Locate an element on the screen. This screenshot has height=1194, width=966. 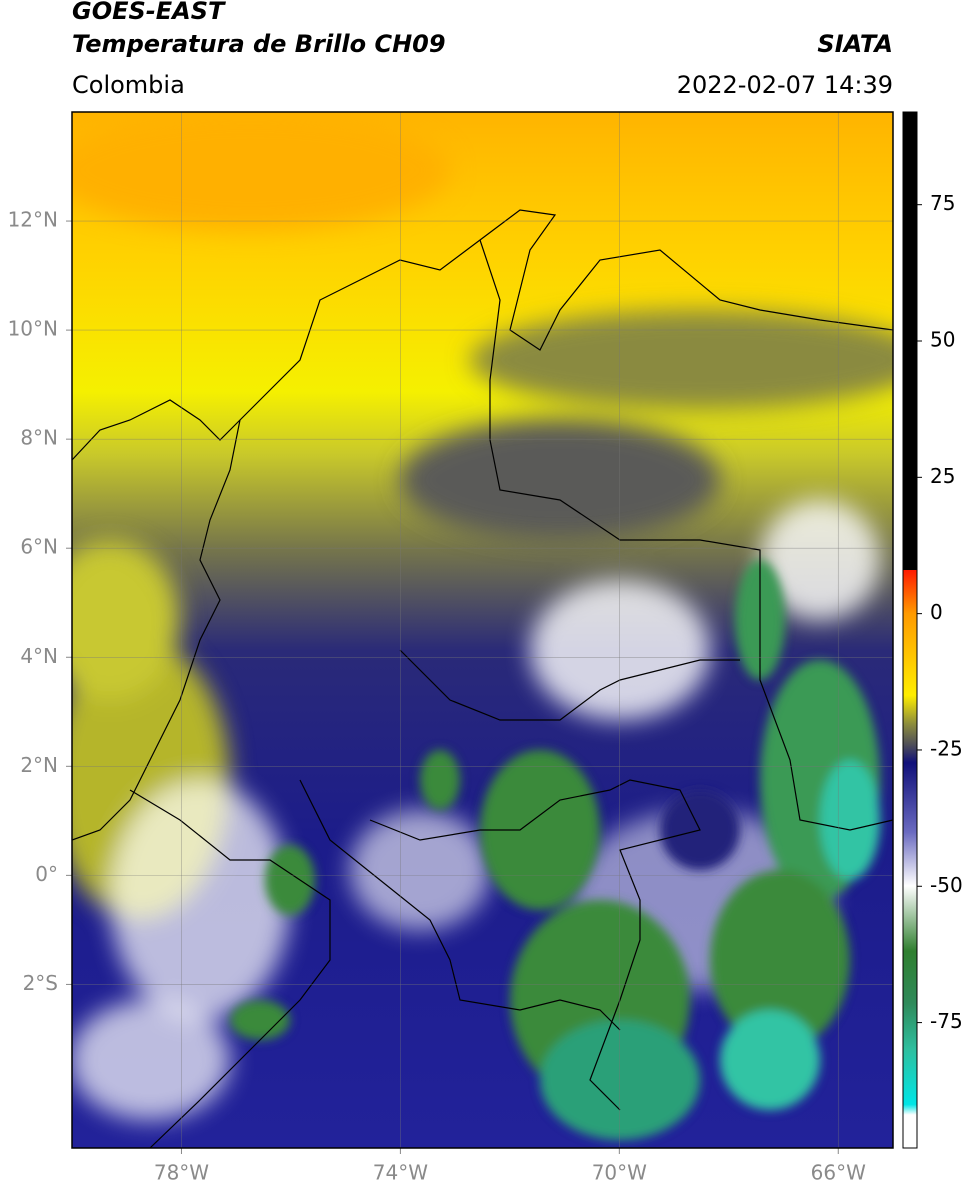
colorbar-tick-label: 0 is located at coordinates (936, 612).